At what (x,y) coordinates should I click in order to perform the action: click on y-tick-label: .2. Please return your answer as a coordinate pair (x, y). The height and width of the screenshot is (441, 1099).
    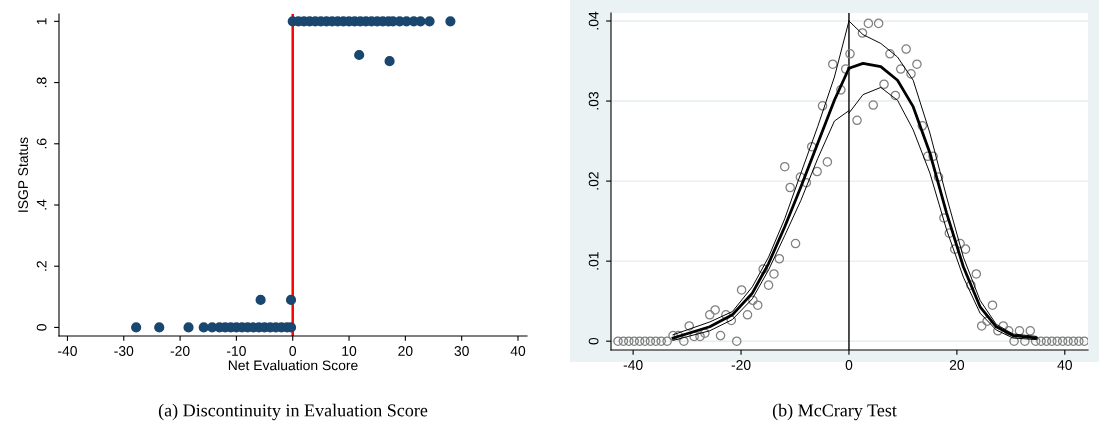
    Looking at the image, I should click on (41, 266).